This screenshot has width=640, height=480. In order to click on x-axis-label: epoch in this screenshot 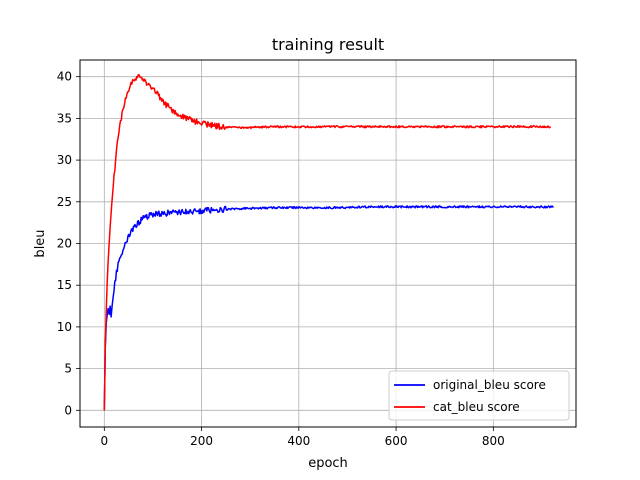, I will do `click(328, 463)`.